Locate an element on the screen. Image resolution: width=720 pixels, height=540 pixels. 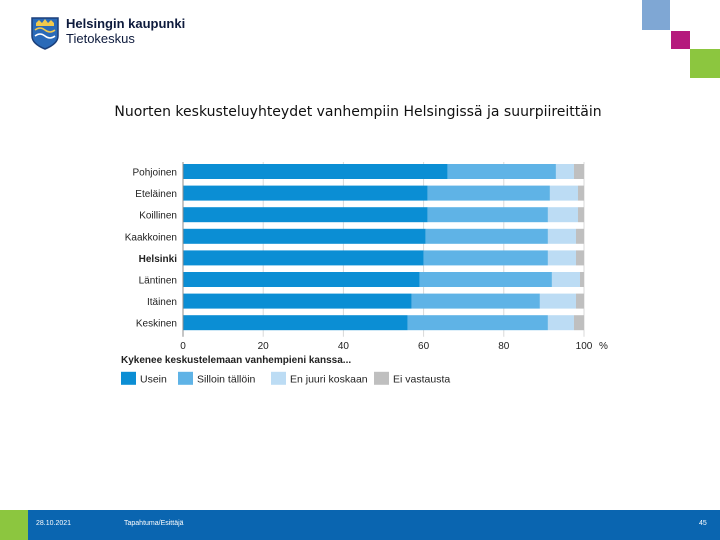
decor-square-green is located at coordinates (705, 63).